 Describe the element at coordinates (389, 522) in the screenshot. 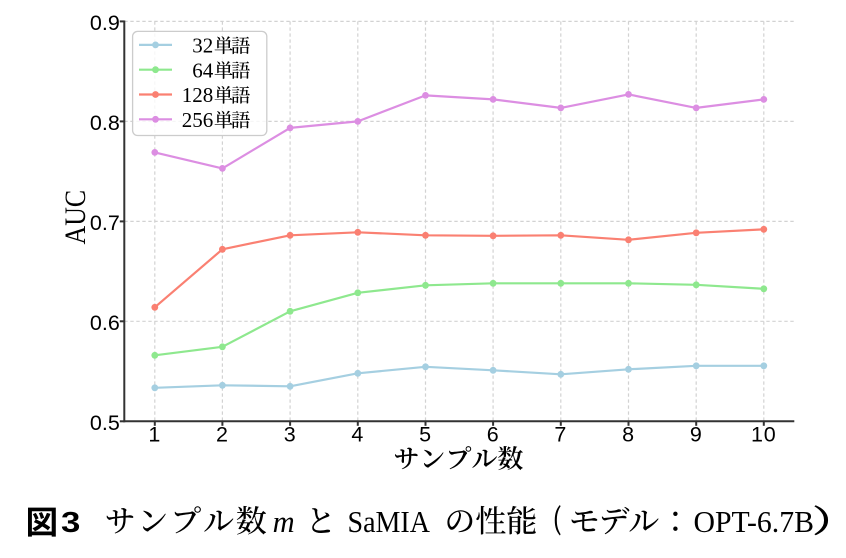

I see `svg-text: SaMIA` at that location.